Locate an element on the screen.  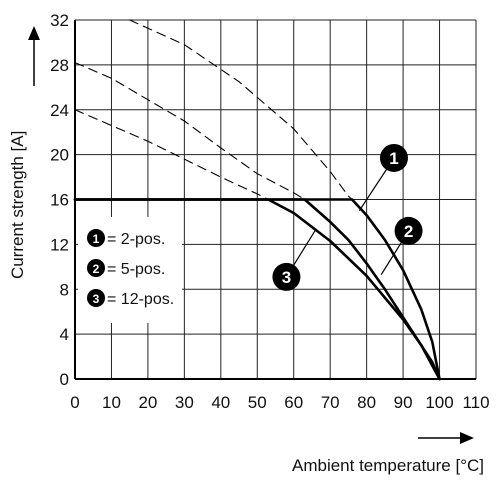
y-tick-label: 32 is located at coordinates (59, 20).